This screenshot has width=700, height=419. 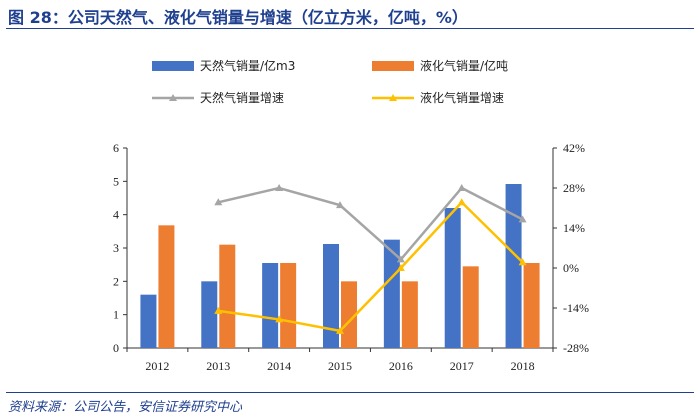 What do you see at coordinates (116, 281) in the screenshot?
I see `left-axis-tick-label: 2` at bounding box center [116, 281].